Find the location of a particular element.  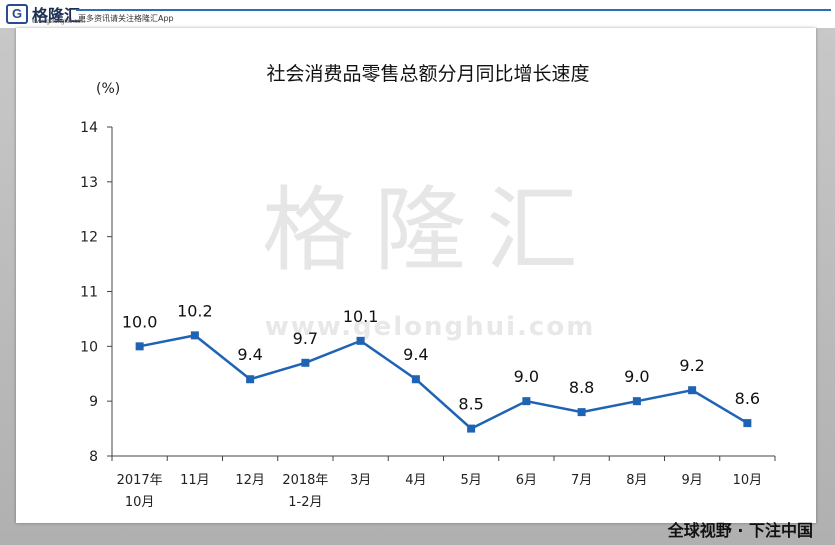

x-tick-label: 12月 is located at coordinates (250, 480).